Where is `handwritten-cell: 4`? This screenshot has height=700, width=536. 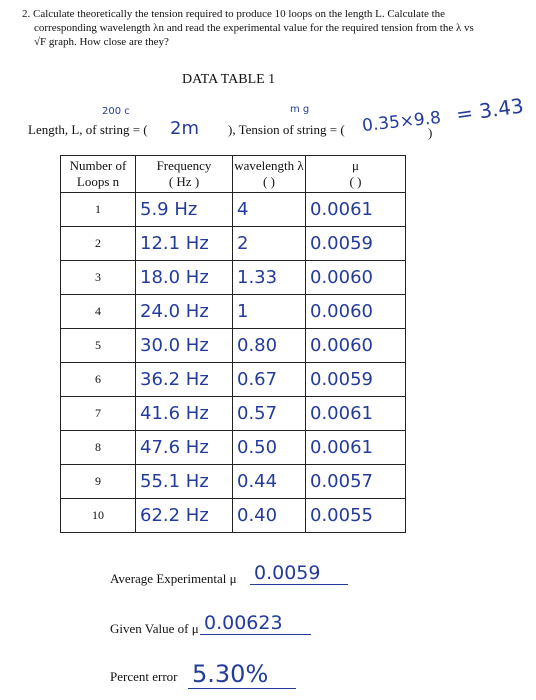 handwritten-cell: 4 is located at coordinates (269, 209).